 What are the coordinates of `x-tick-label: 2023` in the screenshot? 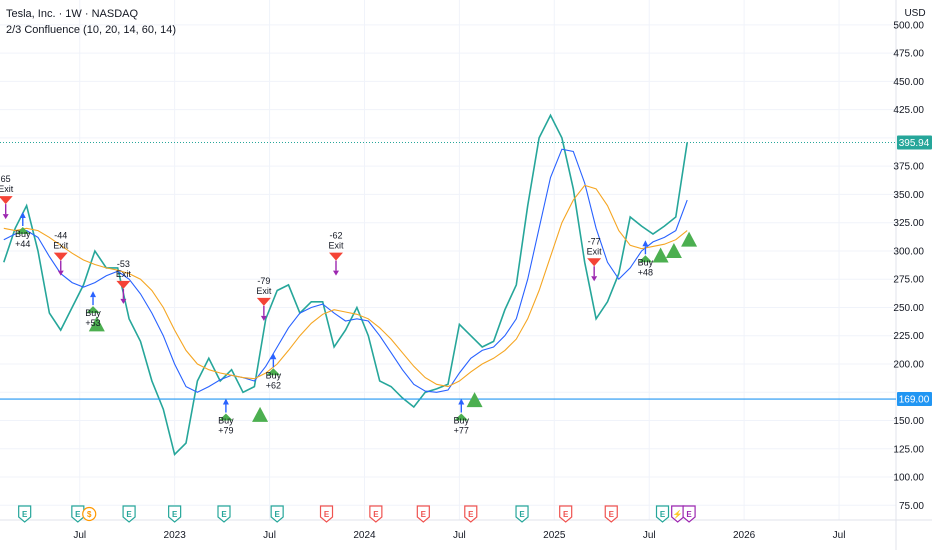 It's located at (175, 535).